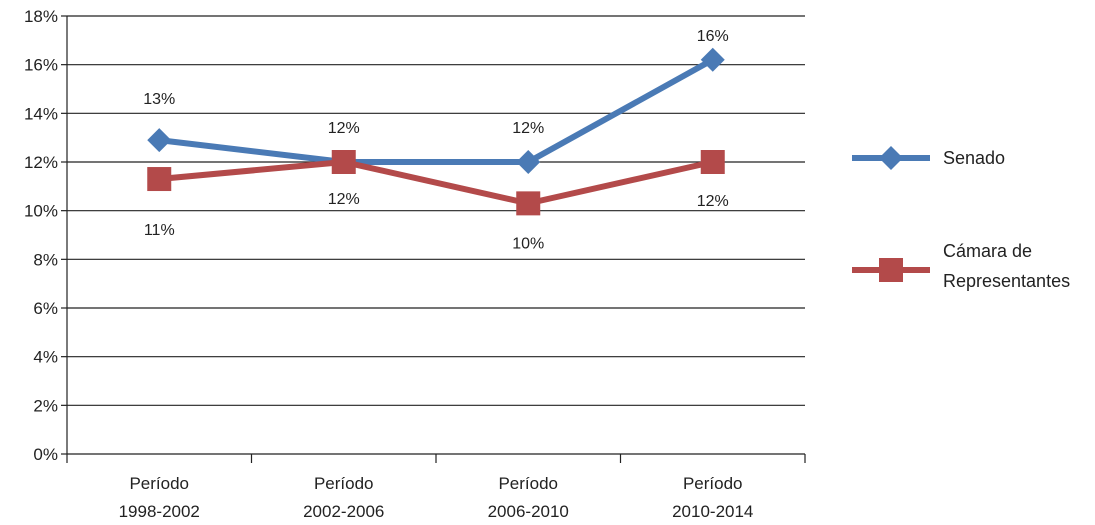 This screenshot has height=525, width=1095. I want to click on y-tick-label: 2%, so click(45, 405).